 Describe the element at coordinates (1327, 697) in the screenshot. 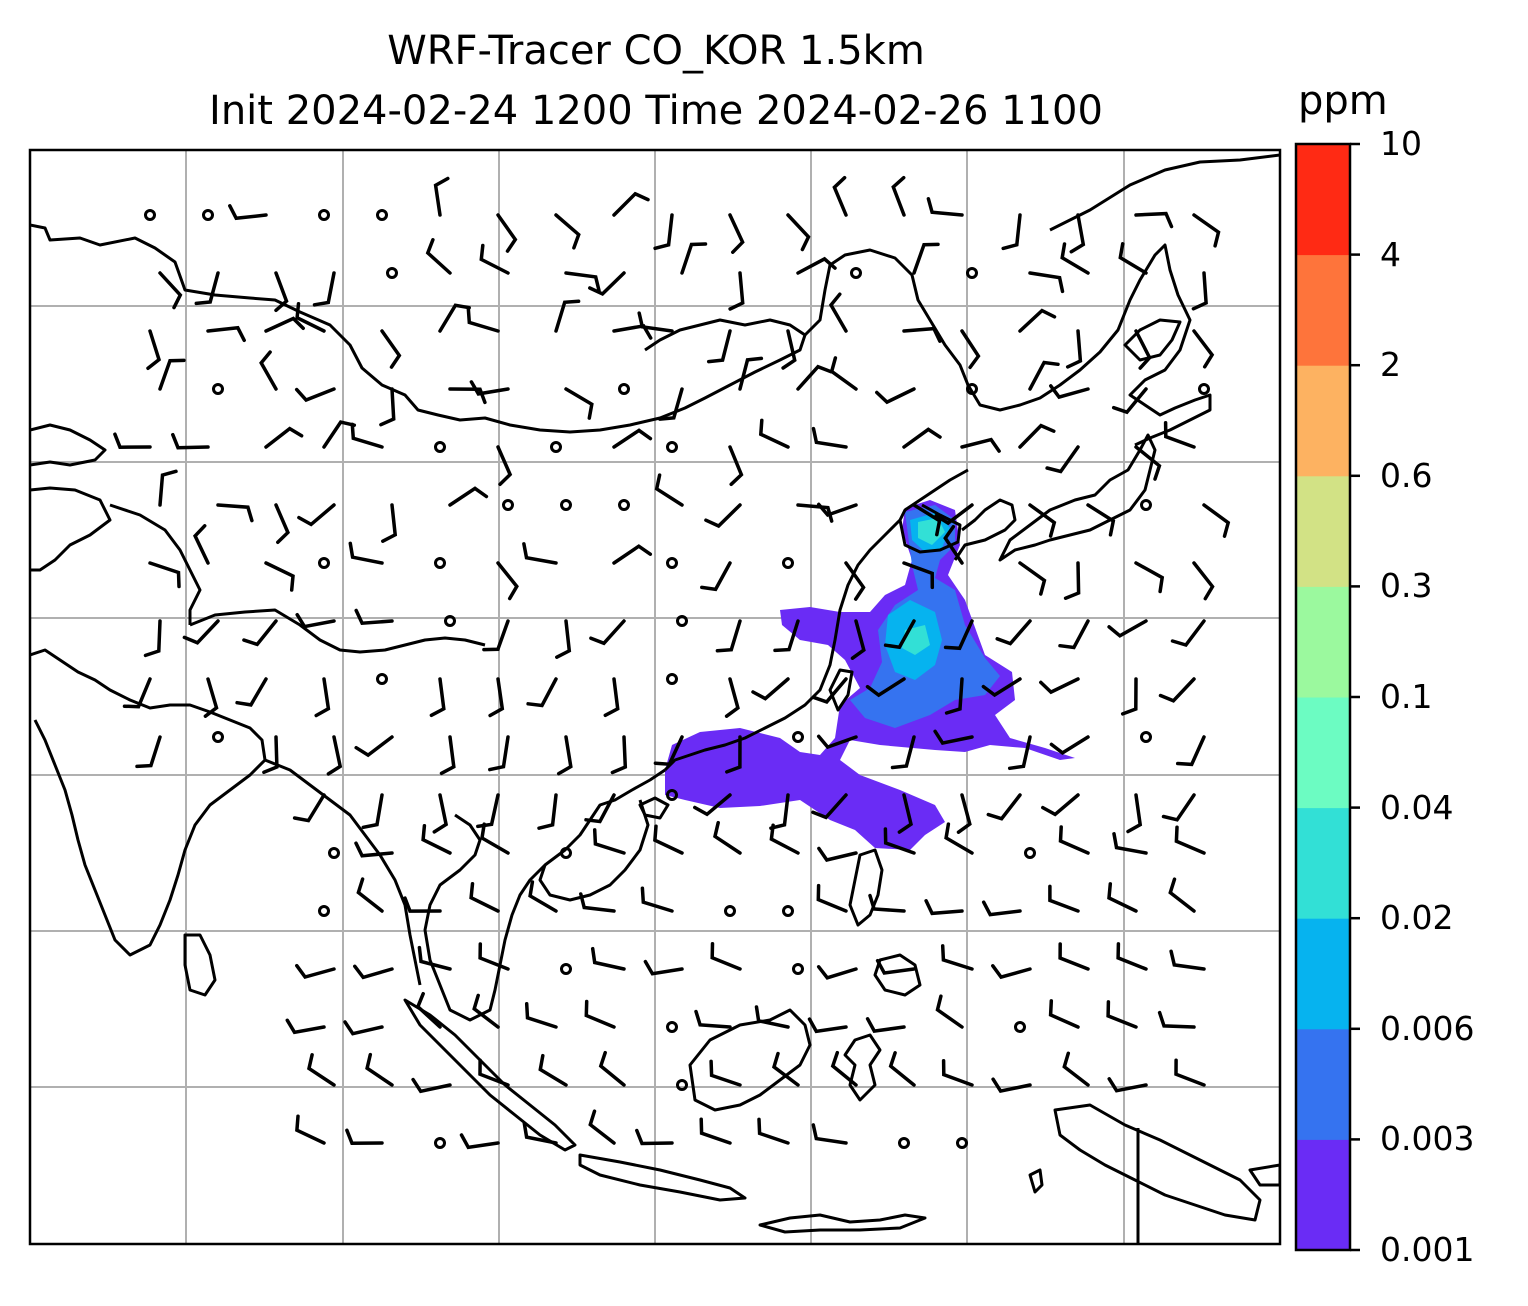

I see `colorbar` at that location.